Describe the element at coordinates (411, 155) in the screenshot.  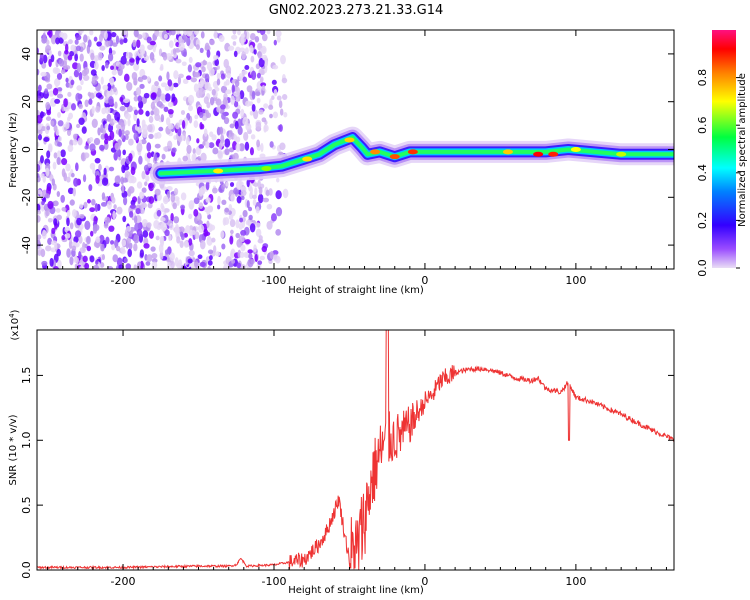
I see `signal-ridge` at that location.